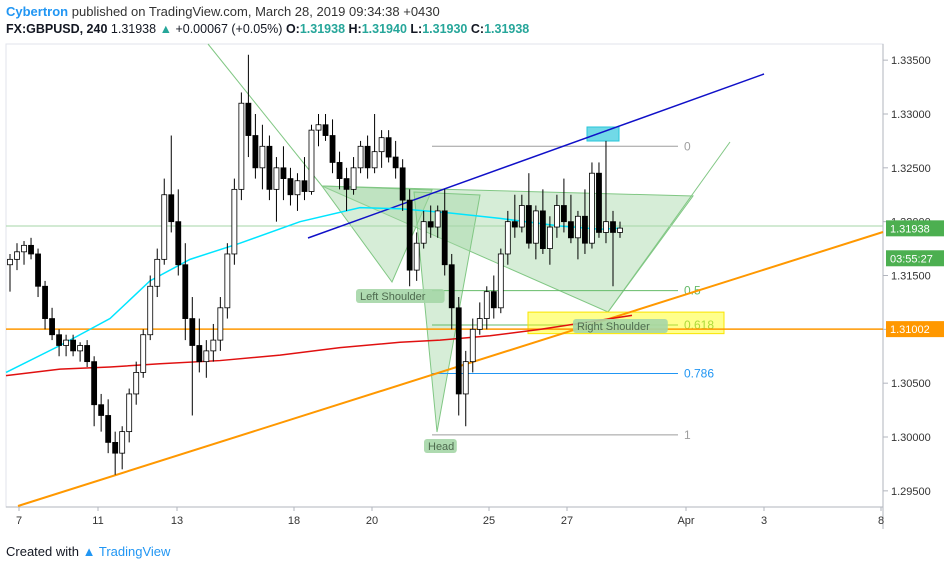 The height and width of the screenshot is (571, 948). I want to click on x-tick-label: 11, so click(97, 521).